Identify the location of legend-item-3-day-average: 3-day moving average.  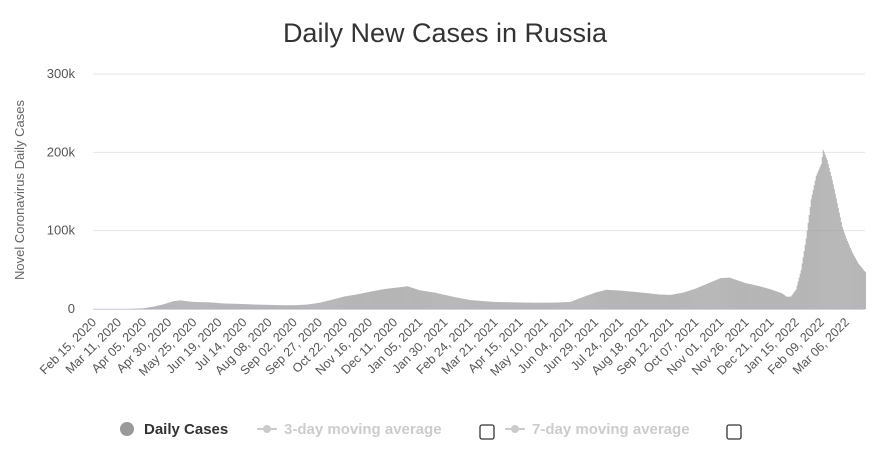
(349, 429).